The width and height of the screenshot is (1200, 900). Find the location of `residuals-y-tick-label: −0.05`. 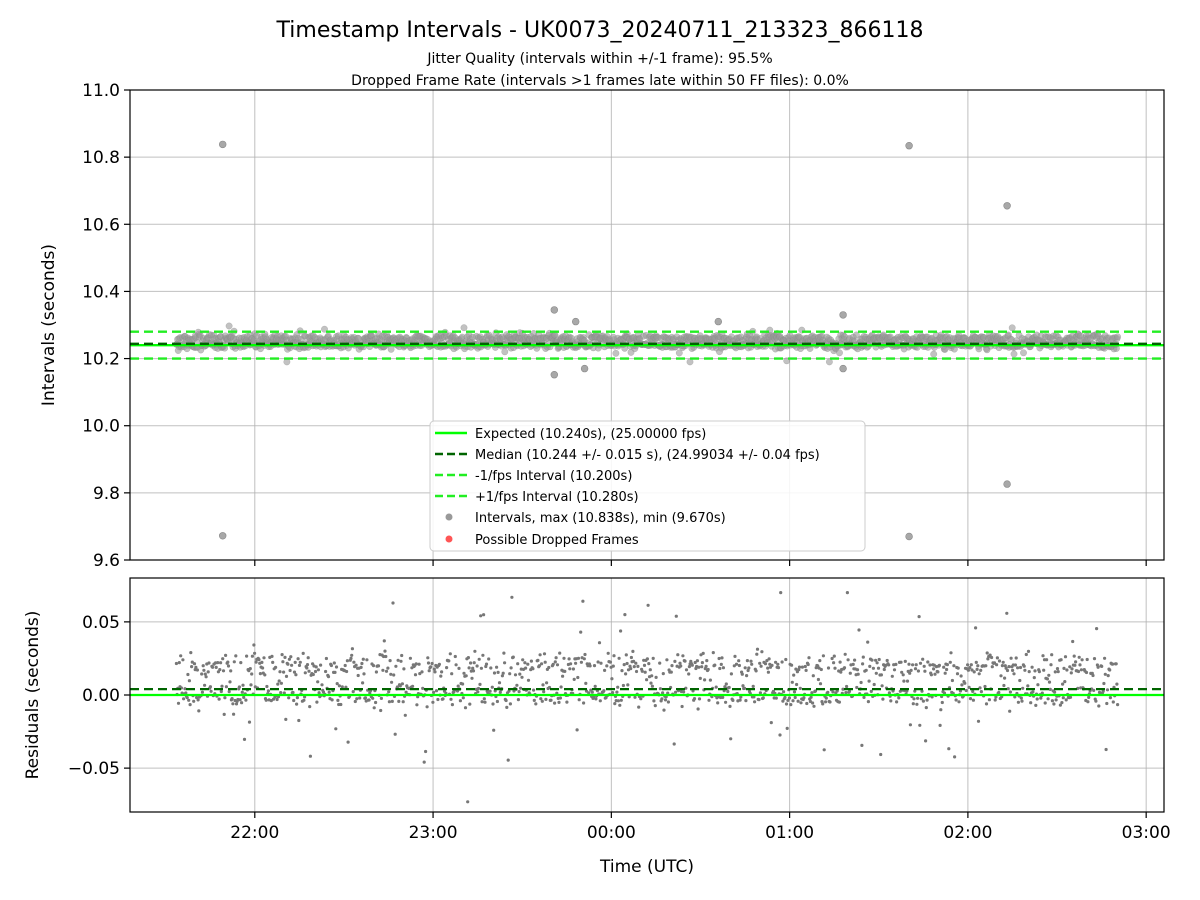

residuals-y-tick-label: −0.05 is located at coordinates (94, 769).